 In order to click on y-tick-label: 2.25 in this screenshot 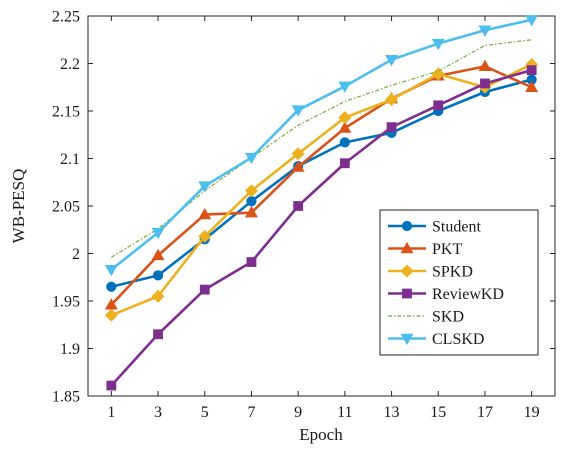, I will do `click(66, 17)`.